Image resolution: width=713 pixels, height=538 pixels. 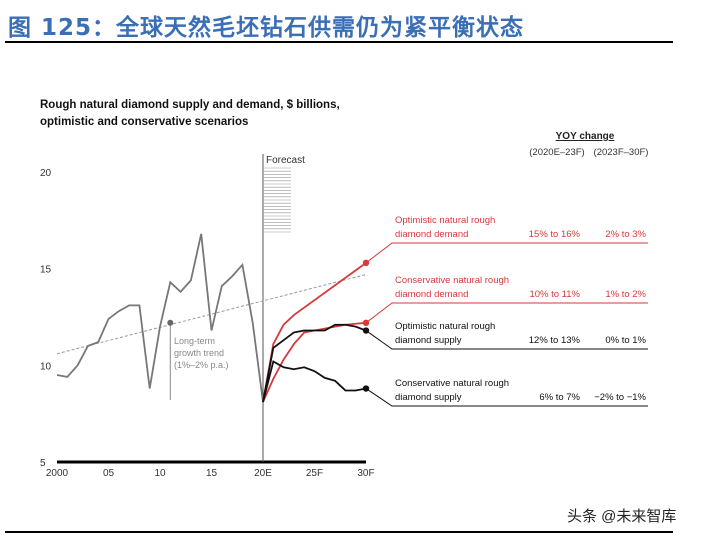 What do you see at coordinates (285, 160) in the screenshot?
I see `forecast-label: Forecast` at bounding box center [285, 160].